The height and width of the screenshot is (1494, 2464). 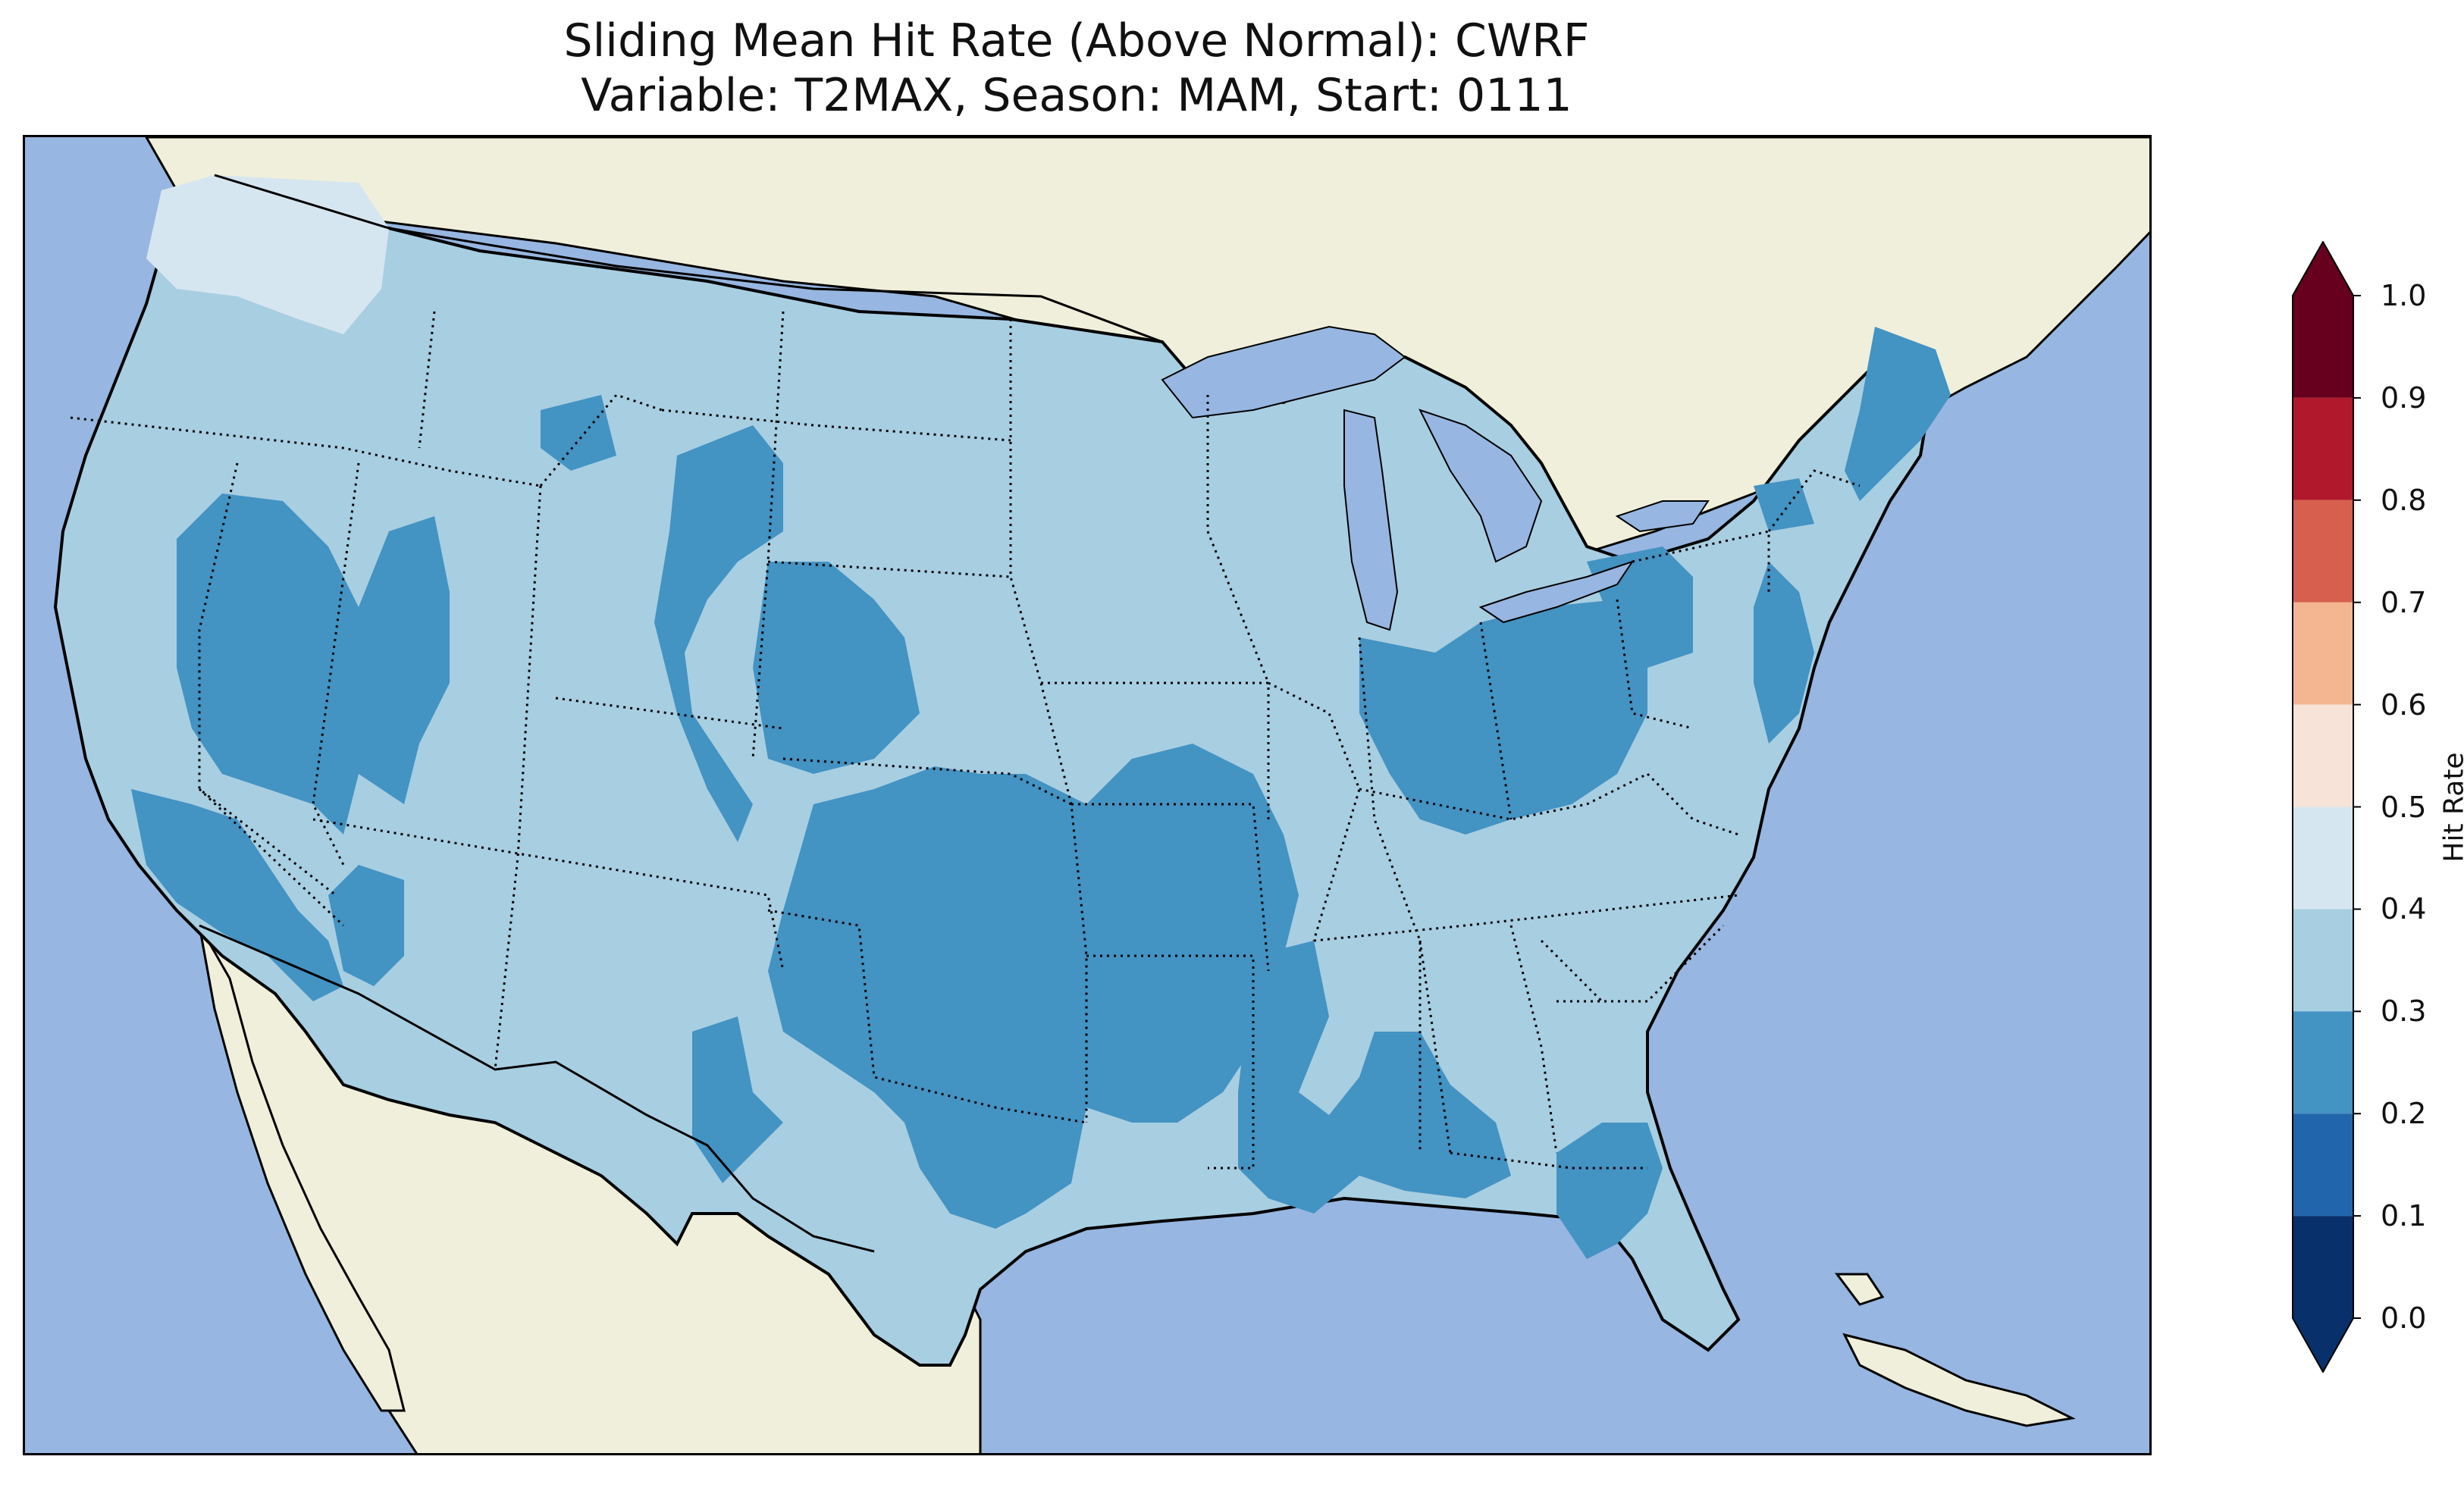 What do you see at coordinates (2404, 909) in the screenshot?
I see `colorbar-tick-label: 0.4` at bounding box center [2404, 909].